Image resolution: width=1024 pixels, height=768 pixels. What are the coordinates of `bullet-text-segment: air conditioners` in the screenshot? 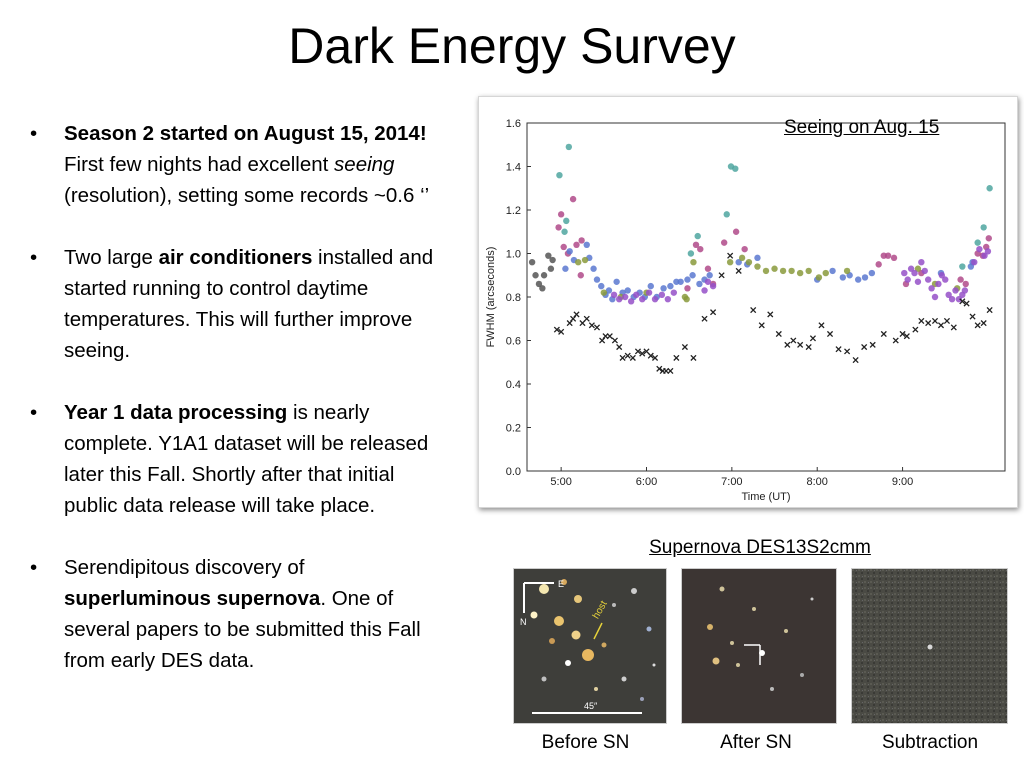 It's located at (235, 257).